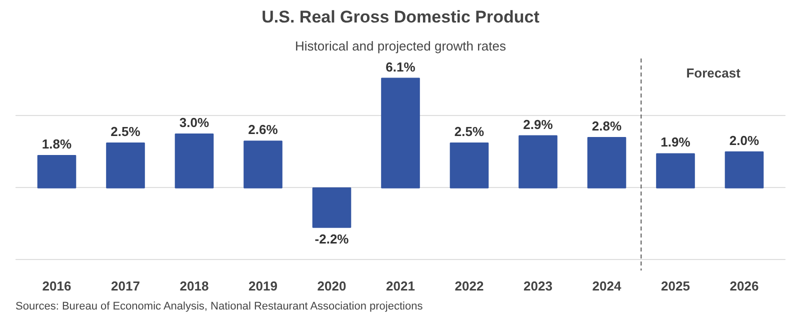 This screenshot has height=320, width=800. What do you see at coordinates (57, 286) in the screenshot?
I see `x-tick-label: 2016` at bounding box center [57, 286].